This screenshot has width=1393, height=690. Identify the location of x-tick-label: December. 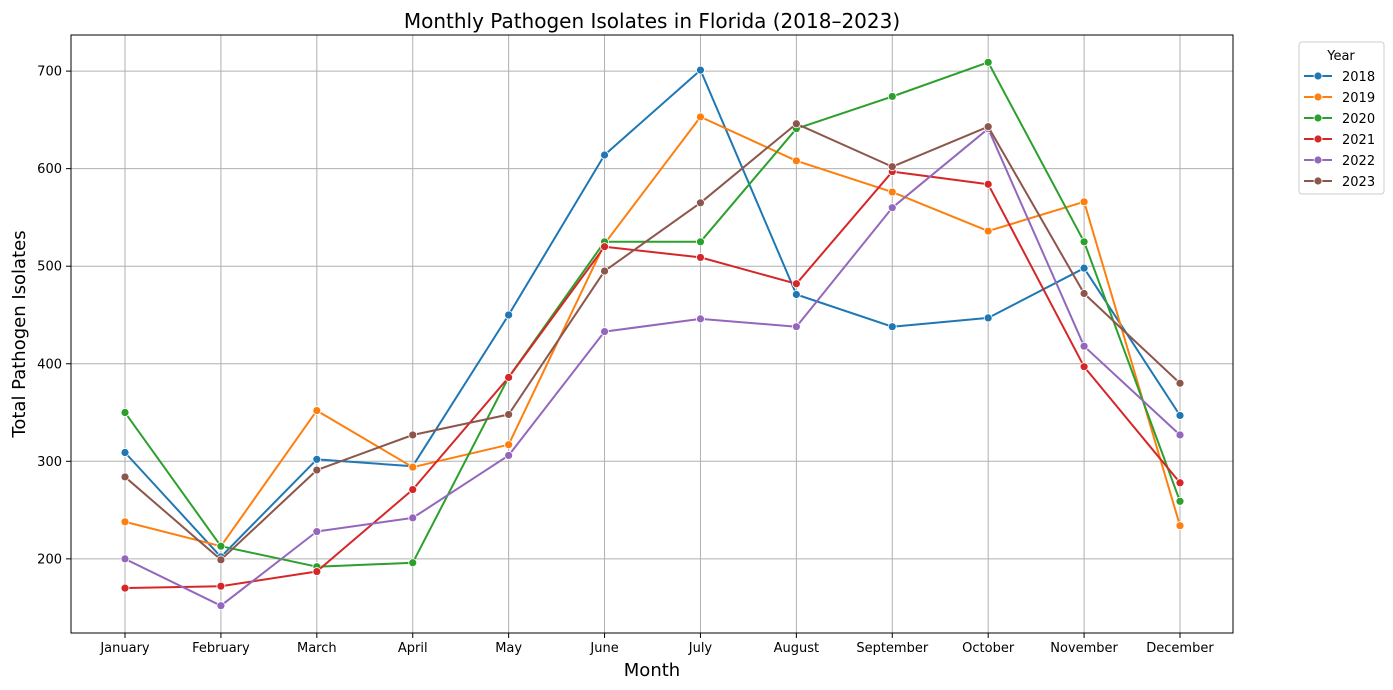
(1180, 648).